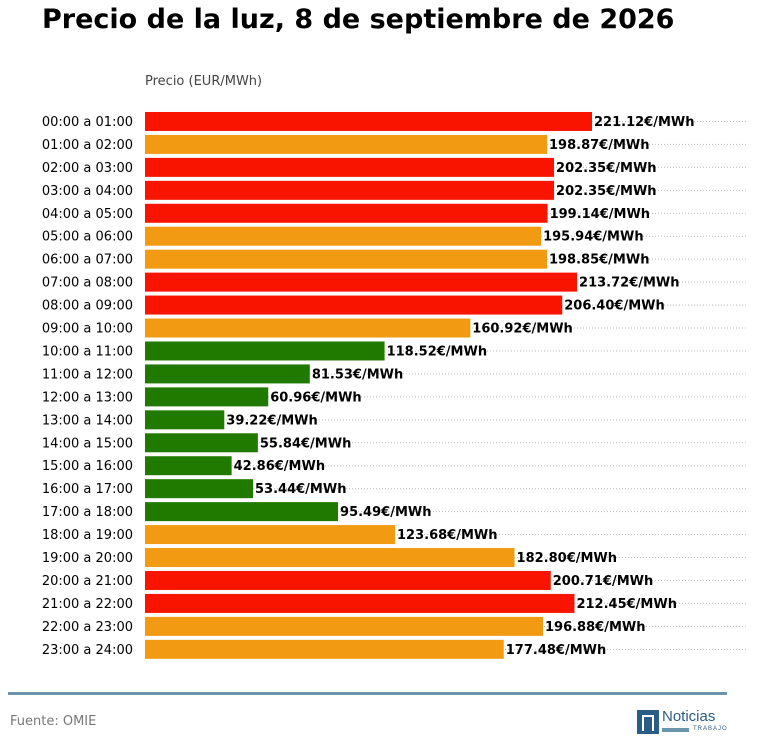  Describe the element at coordinates (204, 81) in the screenshot. I see `y-axis-label: Precio (EUR/MWh)` at that location.